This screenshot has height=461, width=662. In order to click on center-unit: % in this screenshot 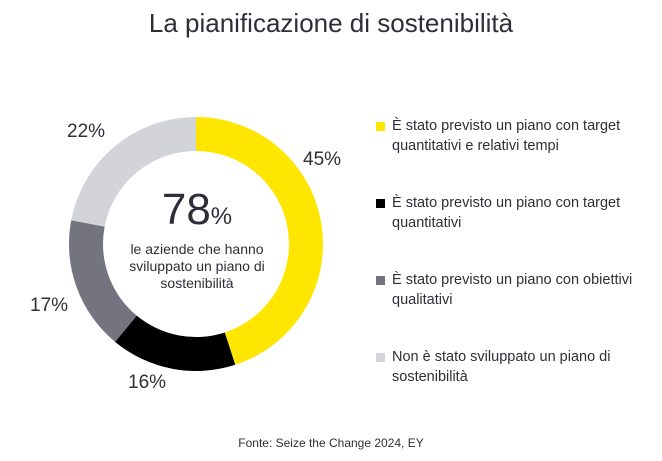, I will do `click(221, 216)`.